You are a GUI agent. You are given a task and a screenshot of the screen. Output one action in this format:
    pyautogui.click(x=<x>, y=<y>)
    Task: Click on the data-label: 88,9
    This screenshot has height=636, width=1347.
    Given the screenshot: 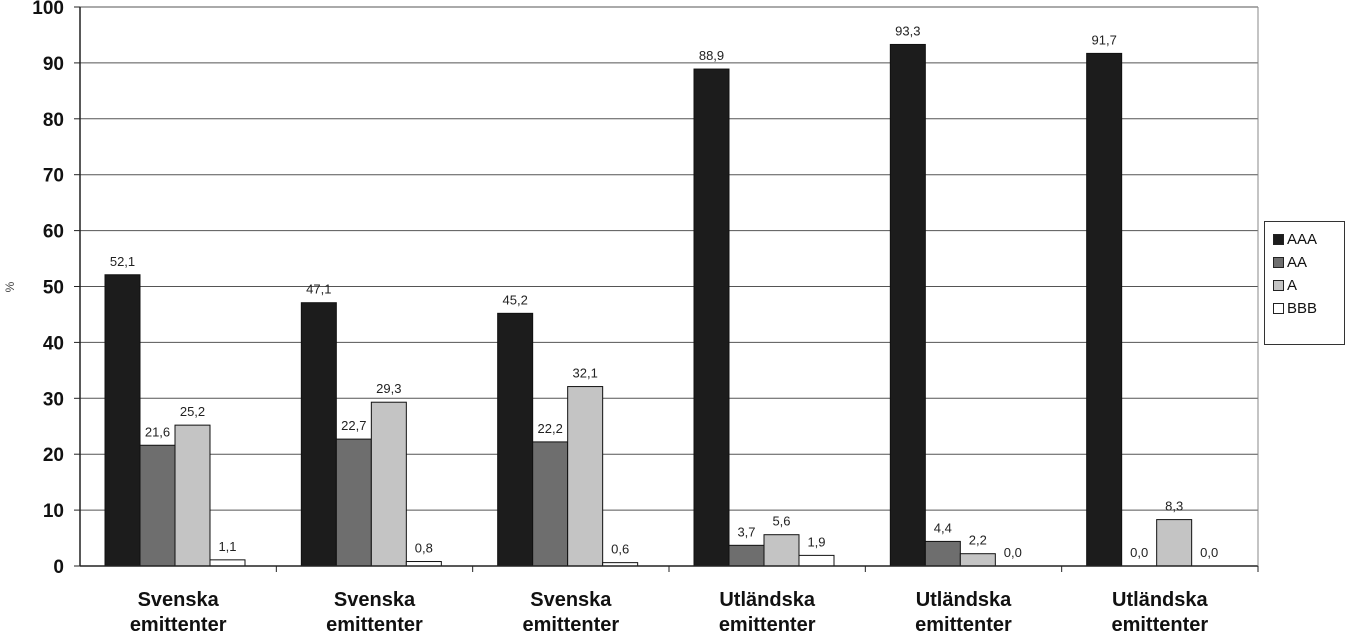 What is the action you would take?
    pyautogui.click(x=711, y=55)
    